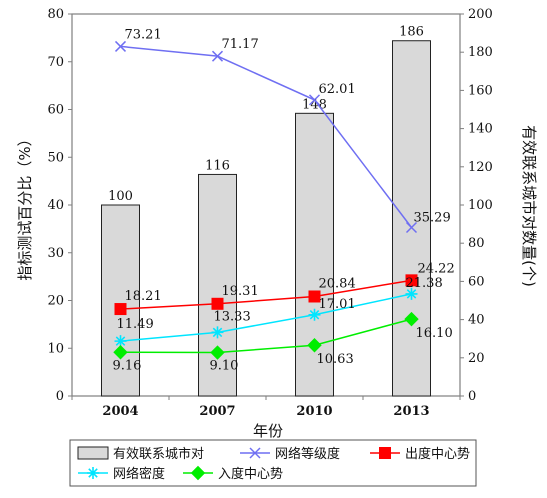 The height and width of the screenshot is (498, 547). I want to click on series-data-label: 24.22, so click(436, 268).